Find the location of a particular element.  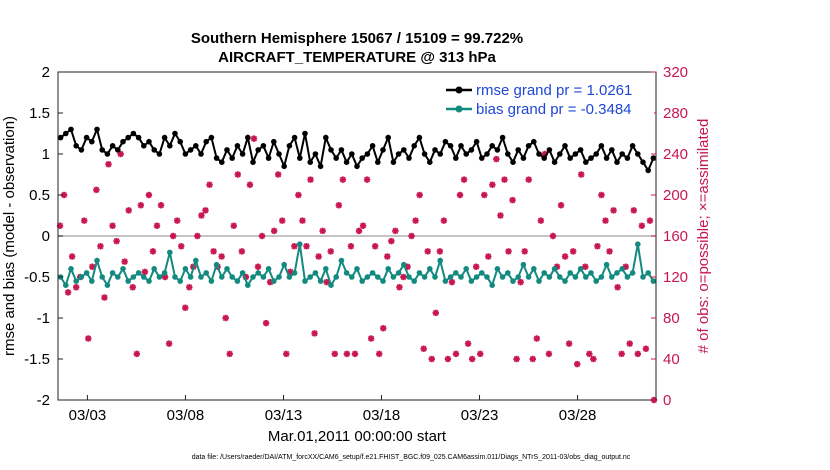

x-tick-label: 03/28 is located at coordinates (578, 415).